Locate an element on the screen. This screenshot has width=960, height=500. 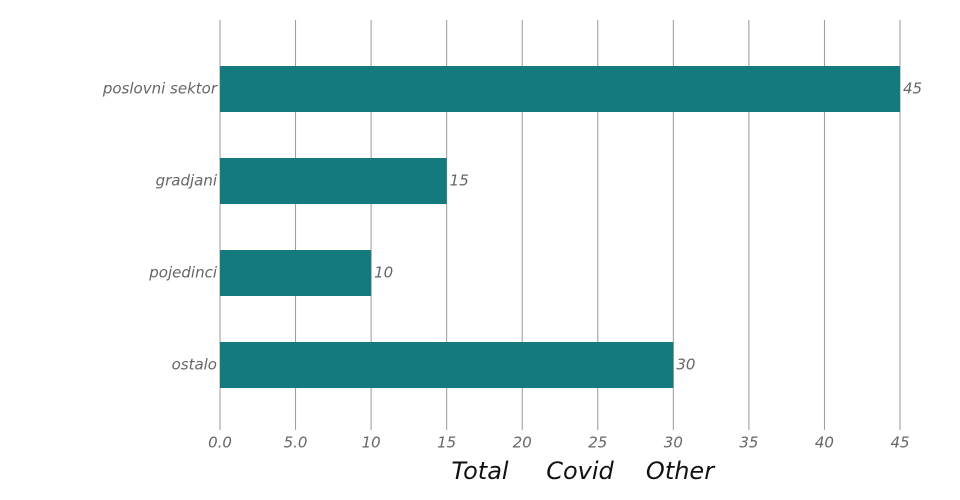
tab: Other is located at coordinates (681, 471).